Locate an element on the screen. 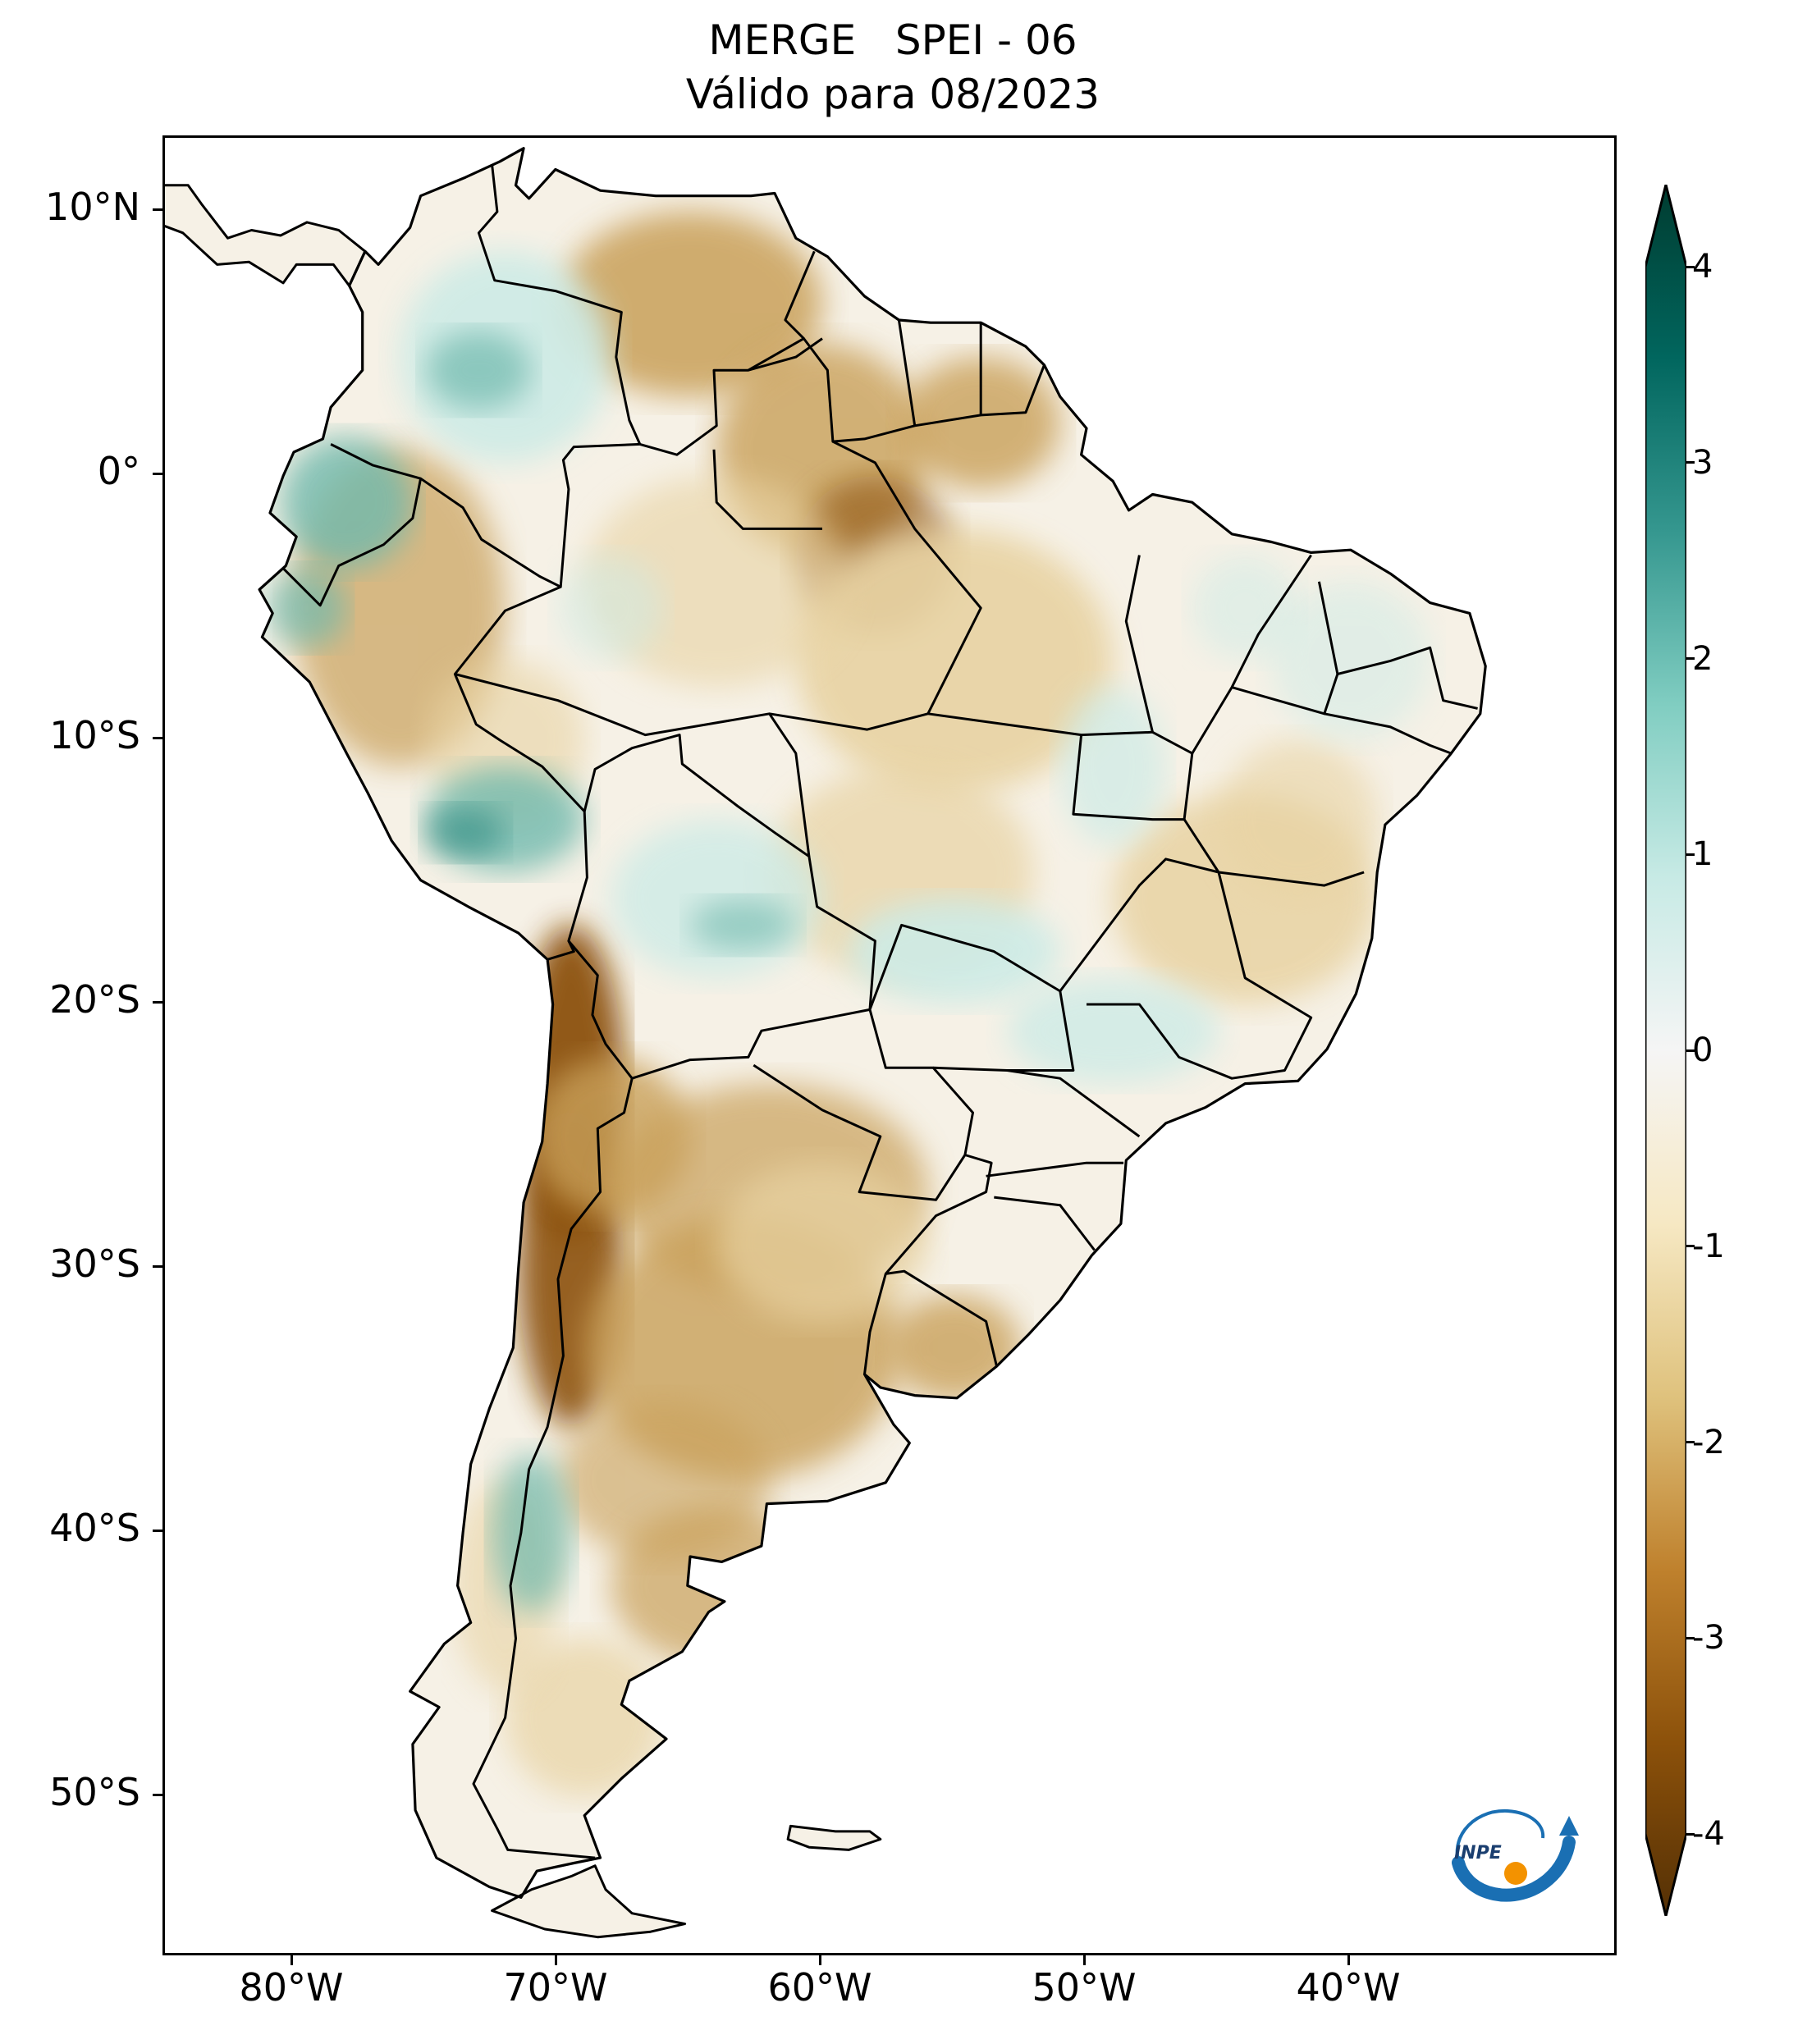 Image resolution: width=1798 pixels, height=2044 pixels. lat-label-30s: 30°S is located at coordinates (94, 1263).